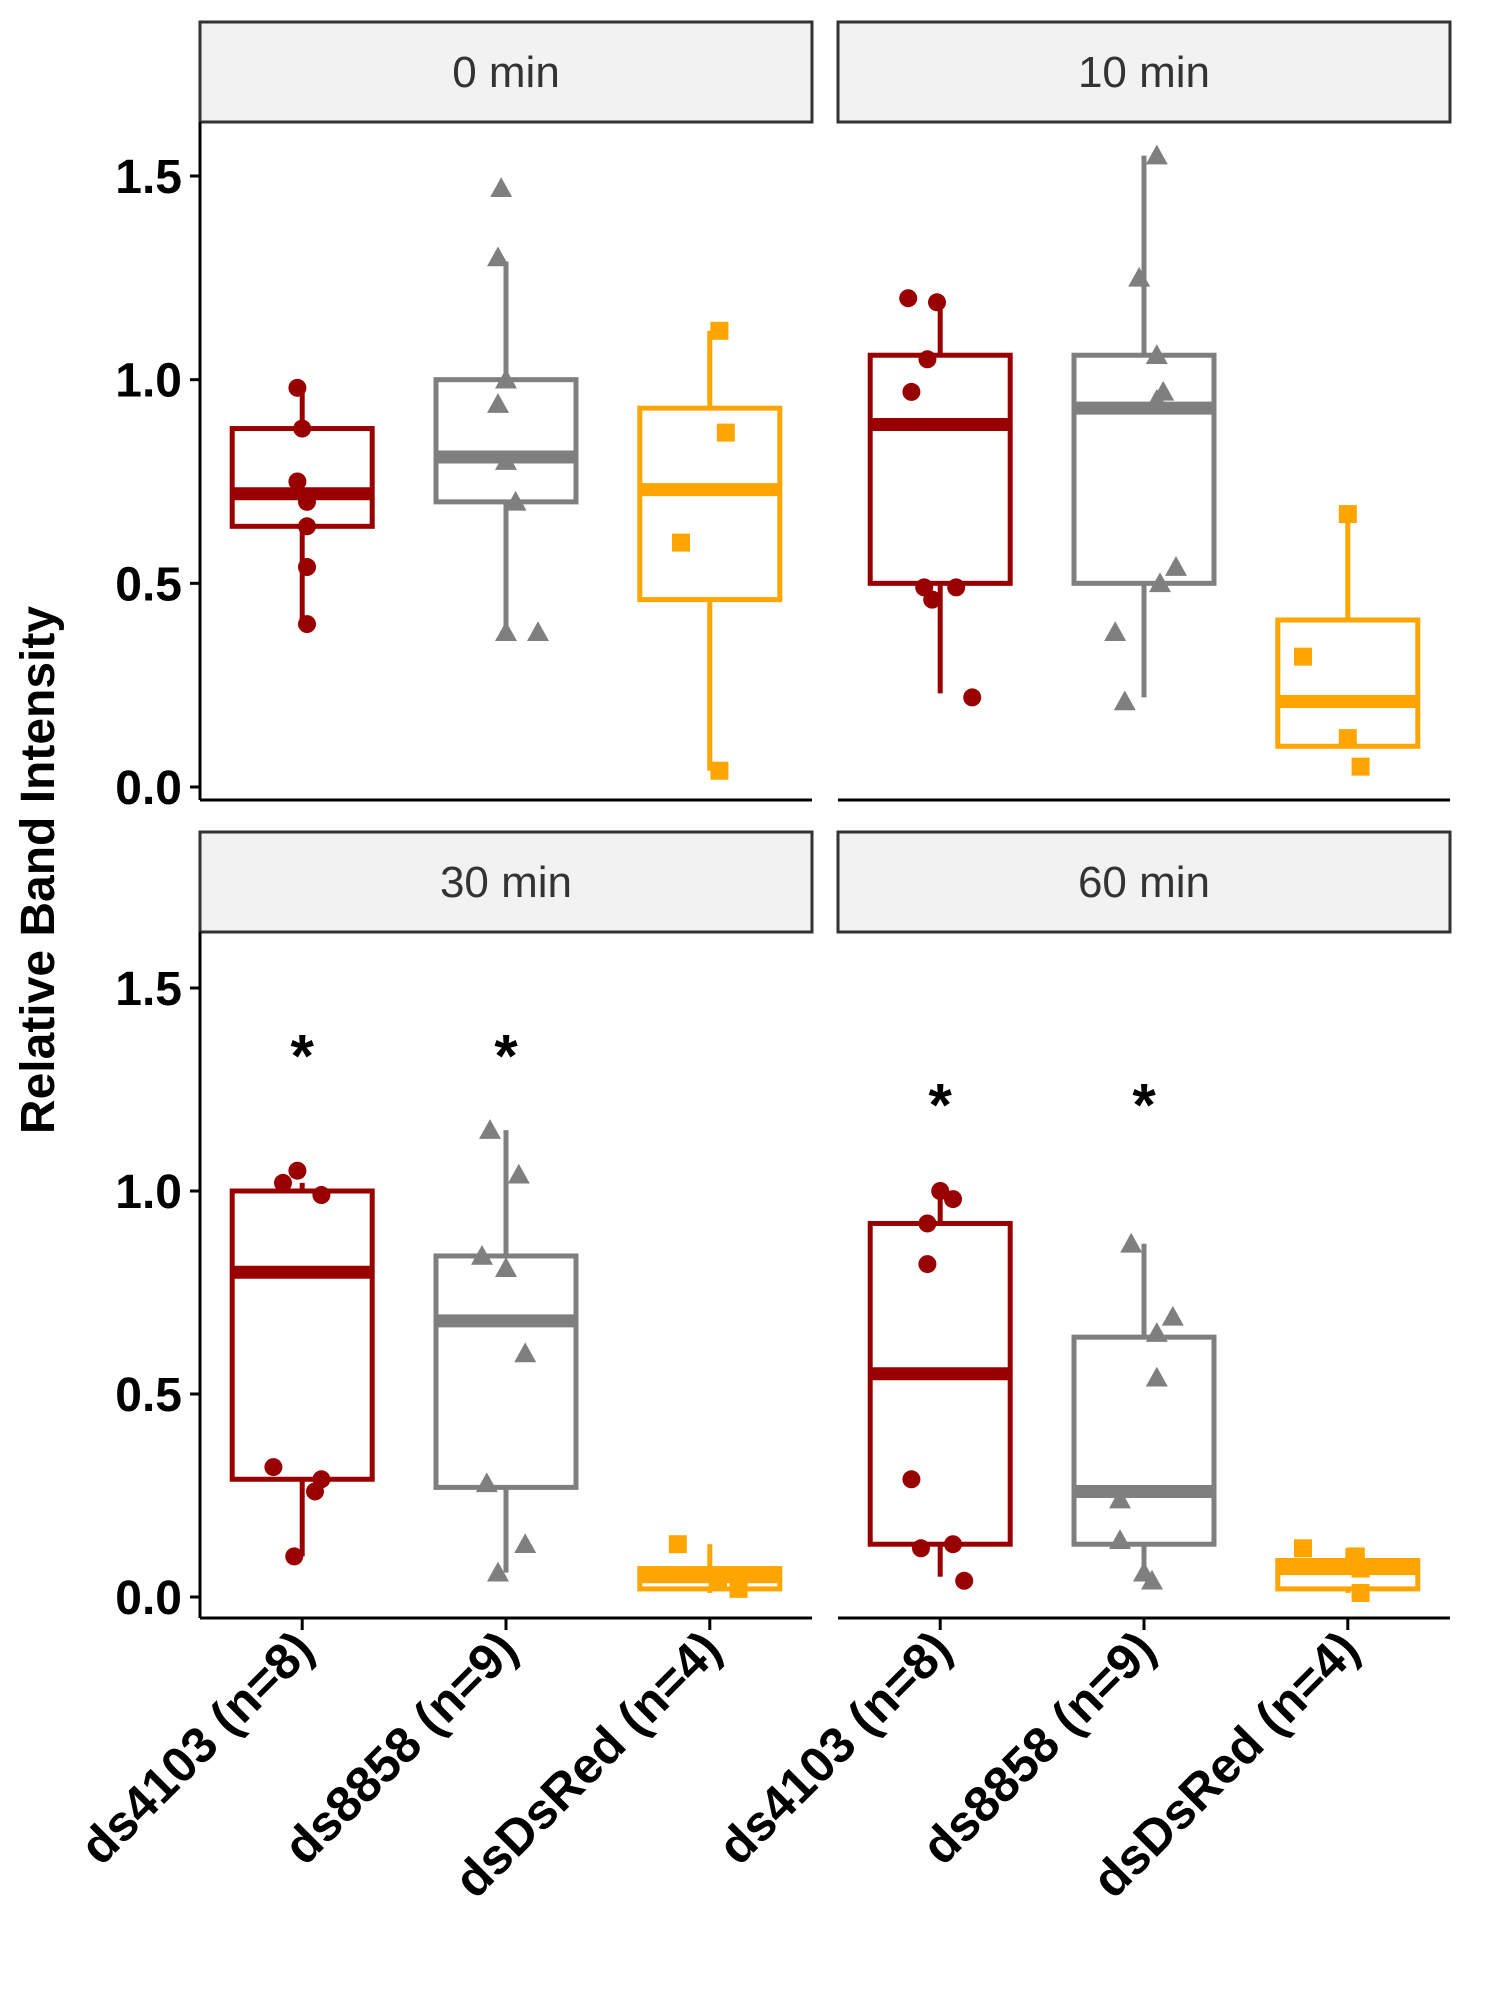 This screenshot has width=1485, height=2011. Describe the element at coordinates (506, 882) in the screenshot. I see `facet-strip-label: 30 min` at that location.